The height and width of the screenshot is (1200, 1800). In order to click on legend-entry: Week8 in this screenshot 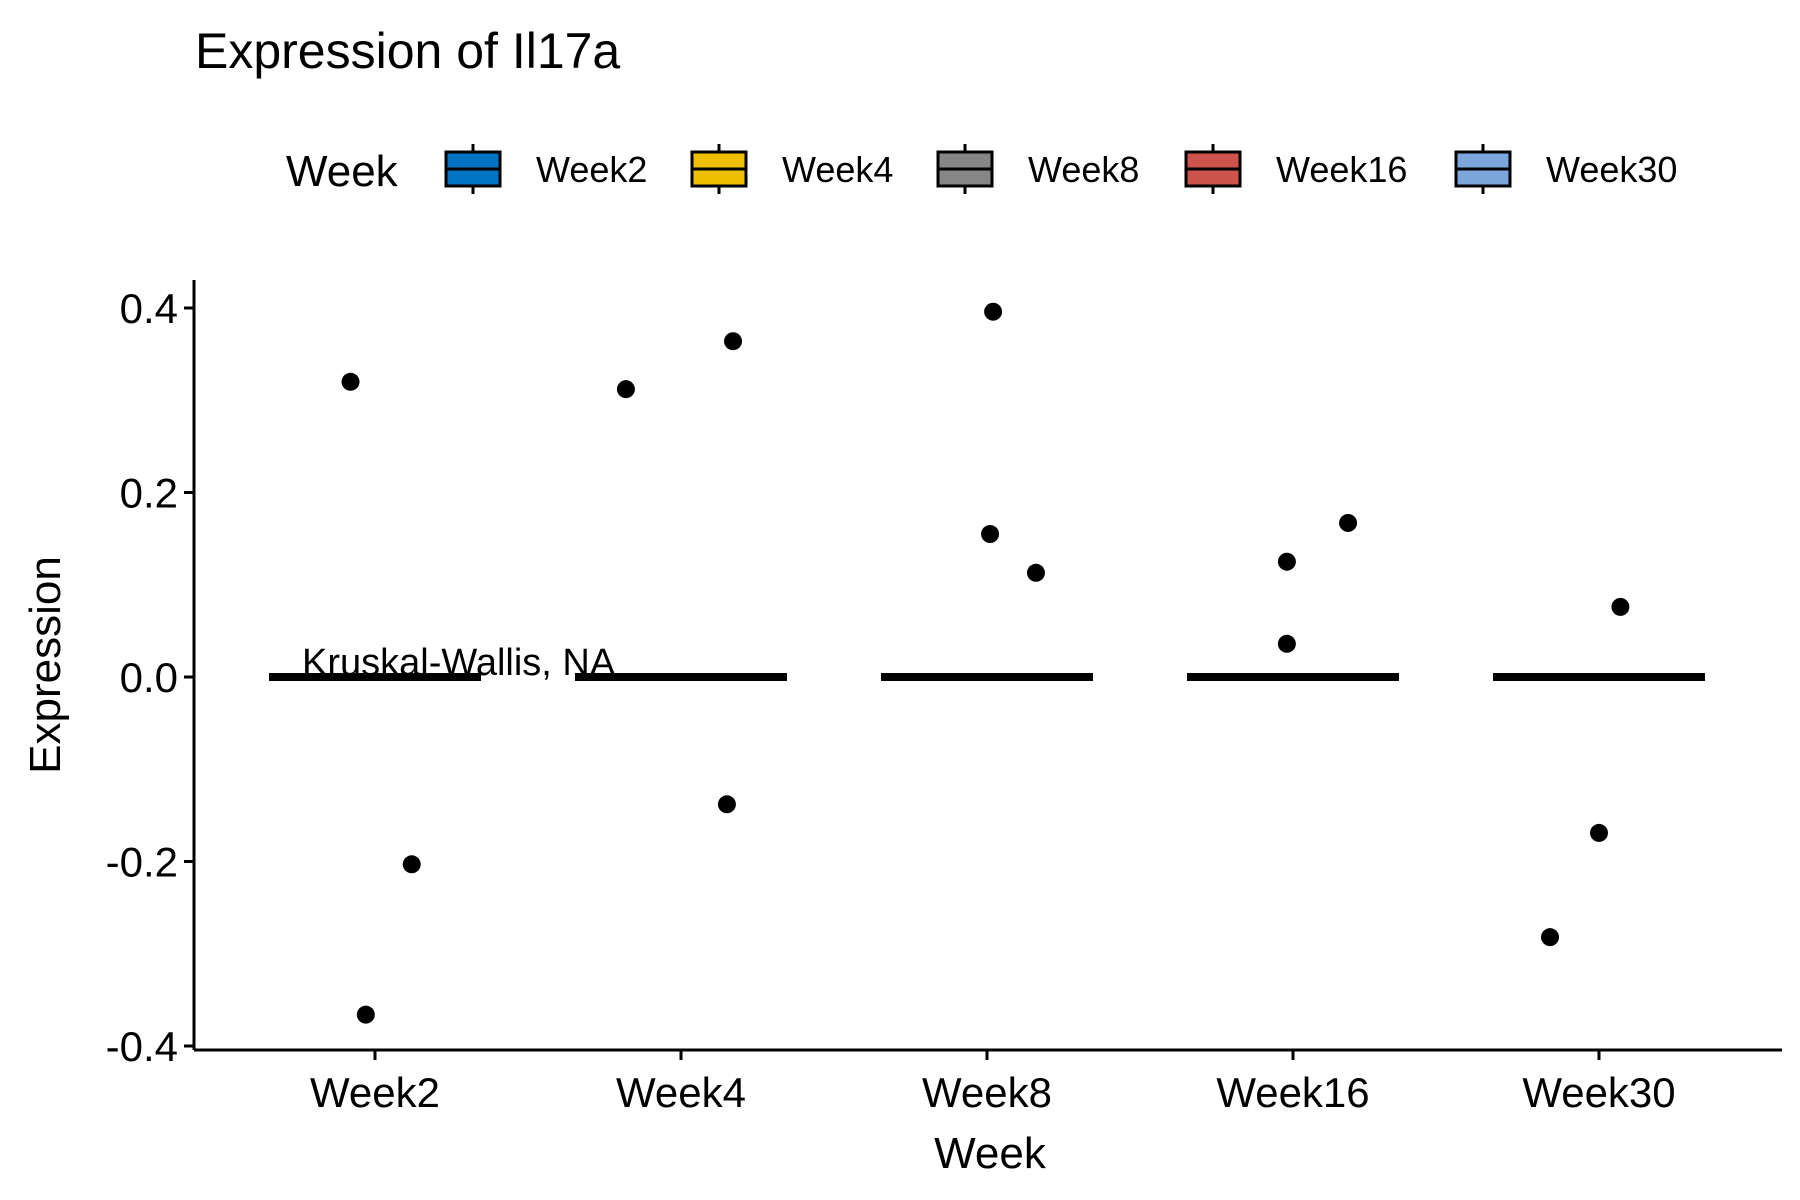, I will do `click(1037, 169)`.